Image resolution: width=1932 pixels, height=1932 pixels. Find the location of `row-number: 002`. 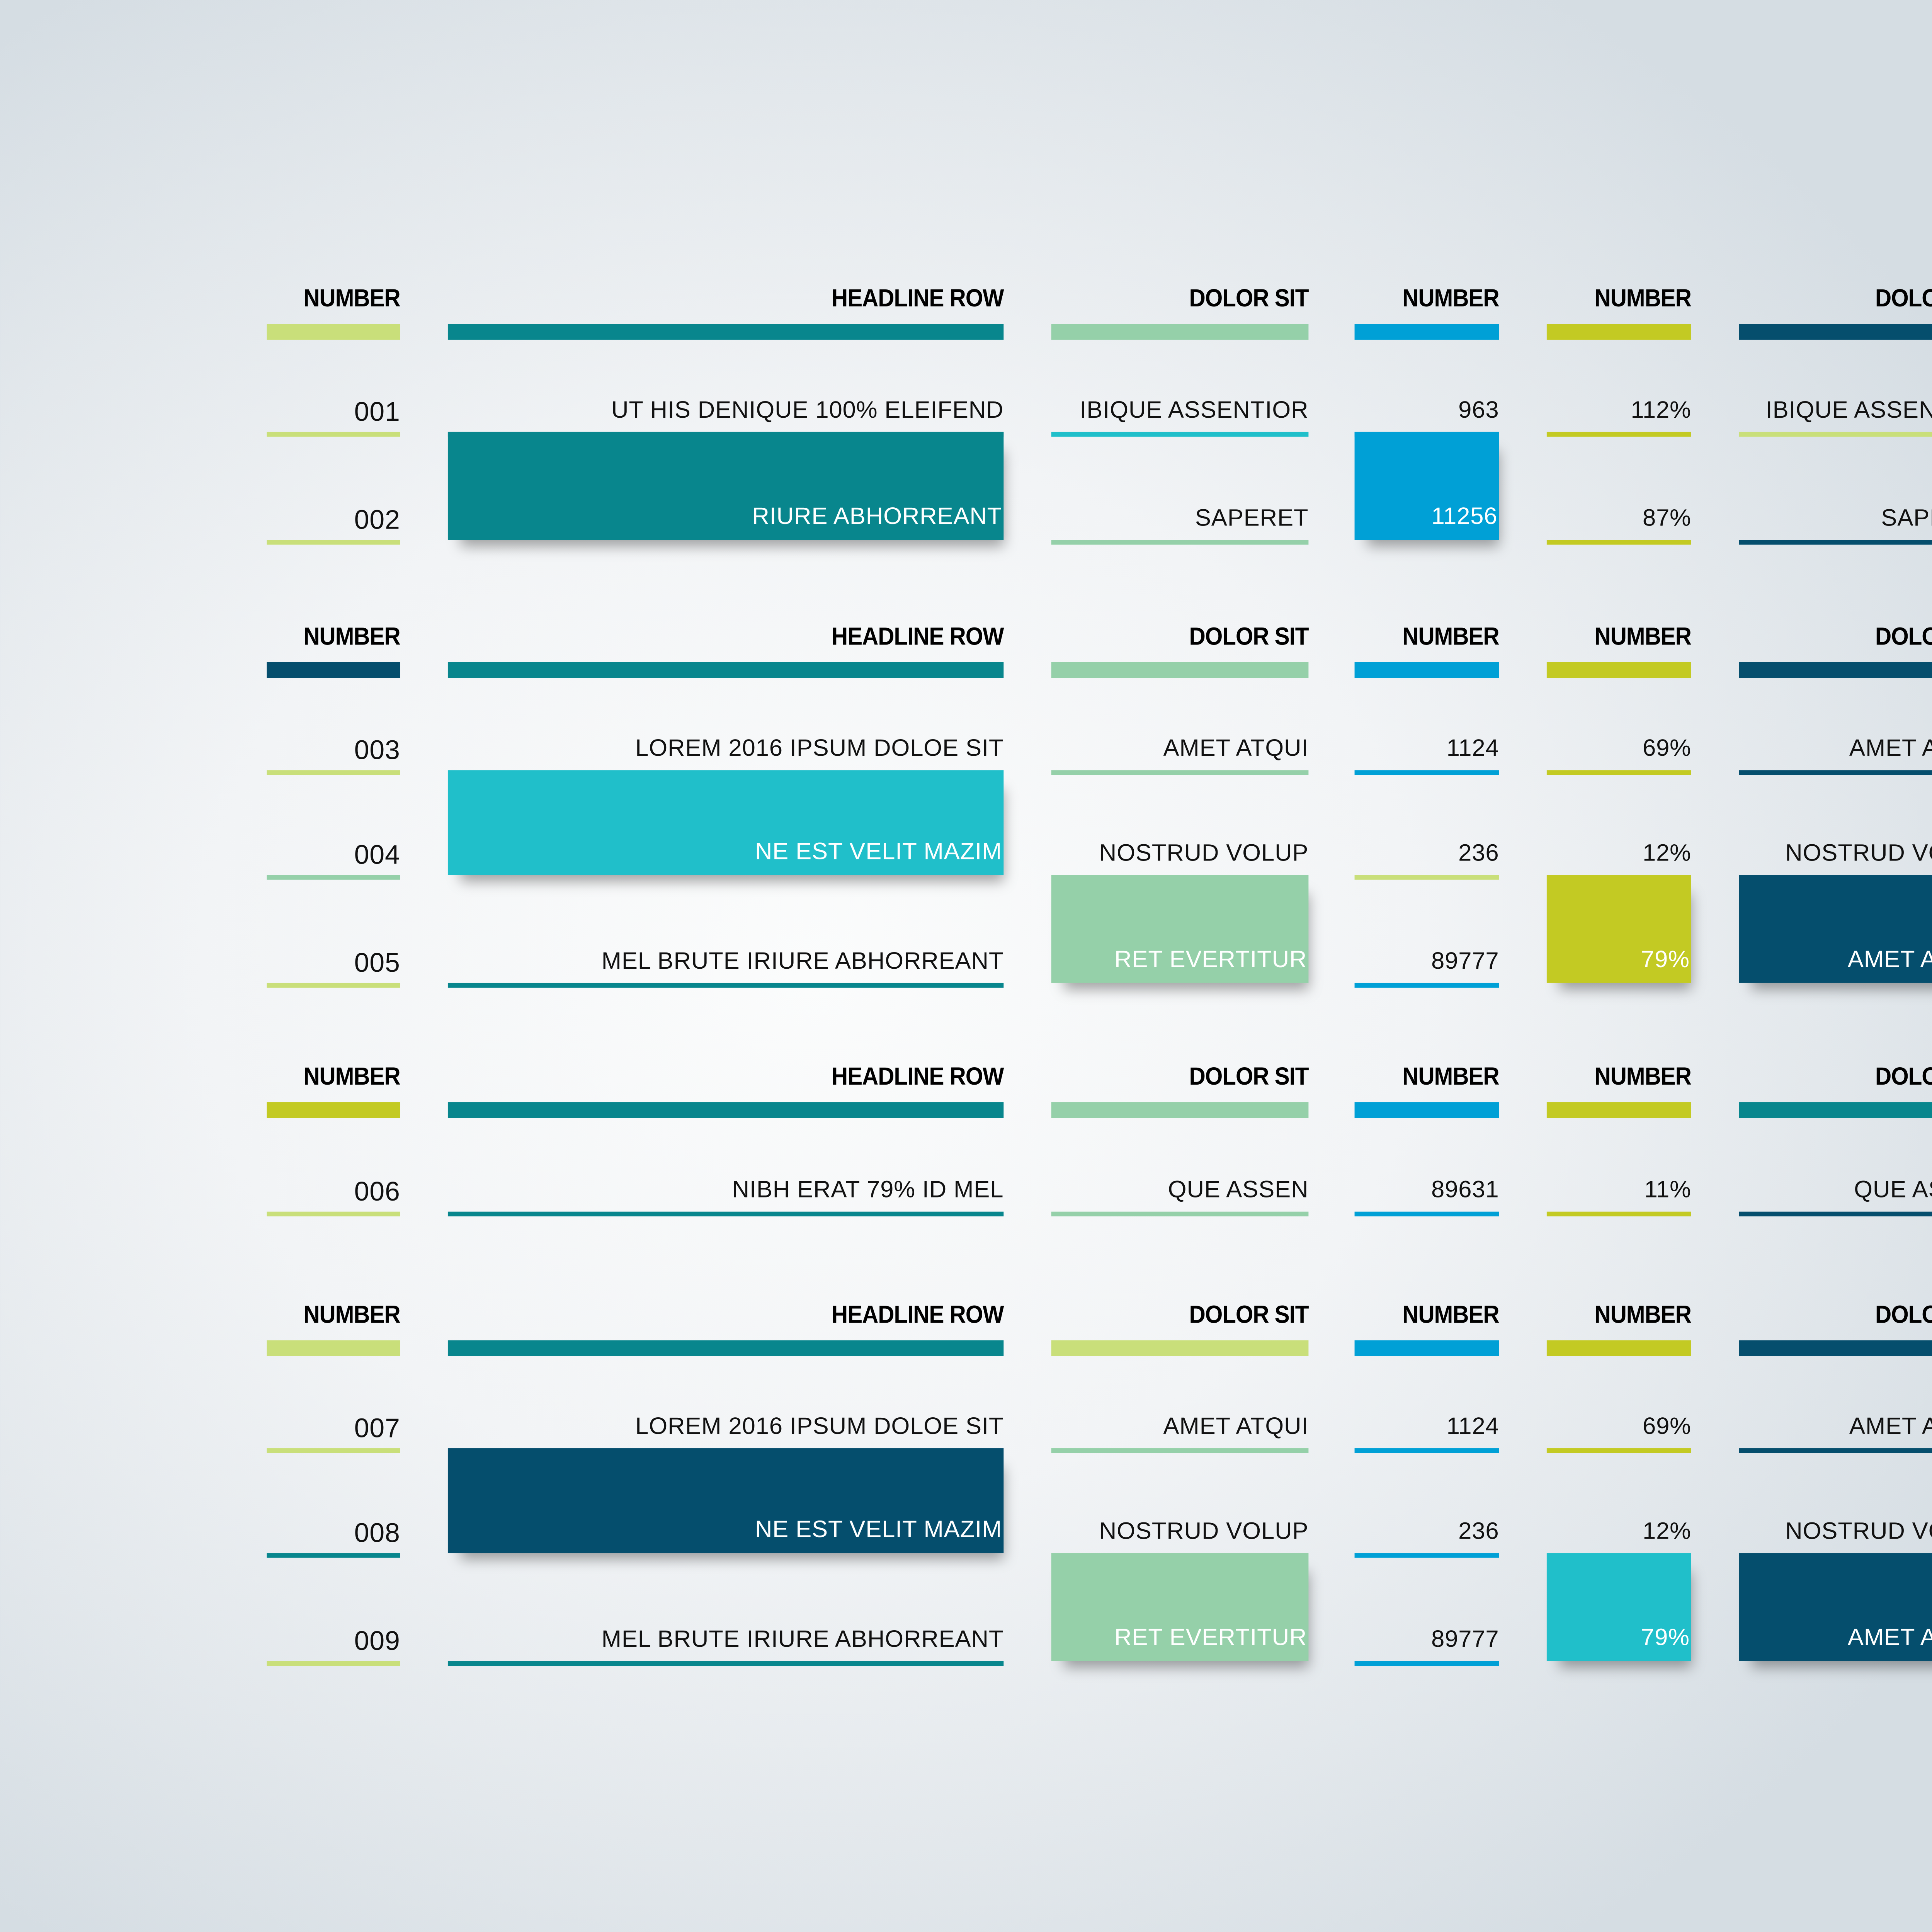

row-number: 002 is located at coordinates (377, 520).